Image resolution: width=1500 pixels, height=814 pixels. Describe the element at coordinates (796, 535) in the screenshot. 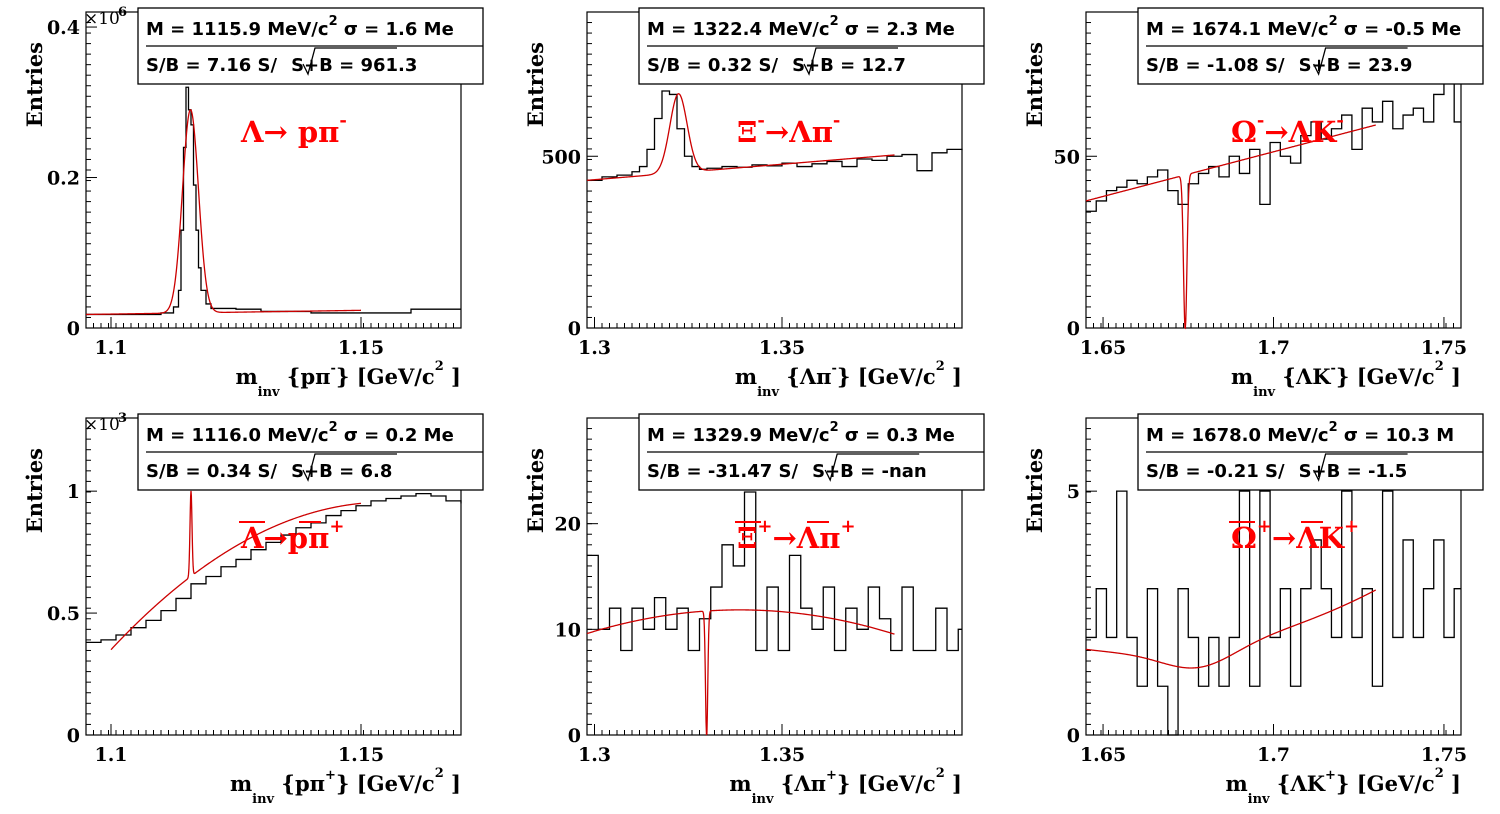

I see `decay-label: Ξ+→Λπ+` at that location.